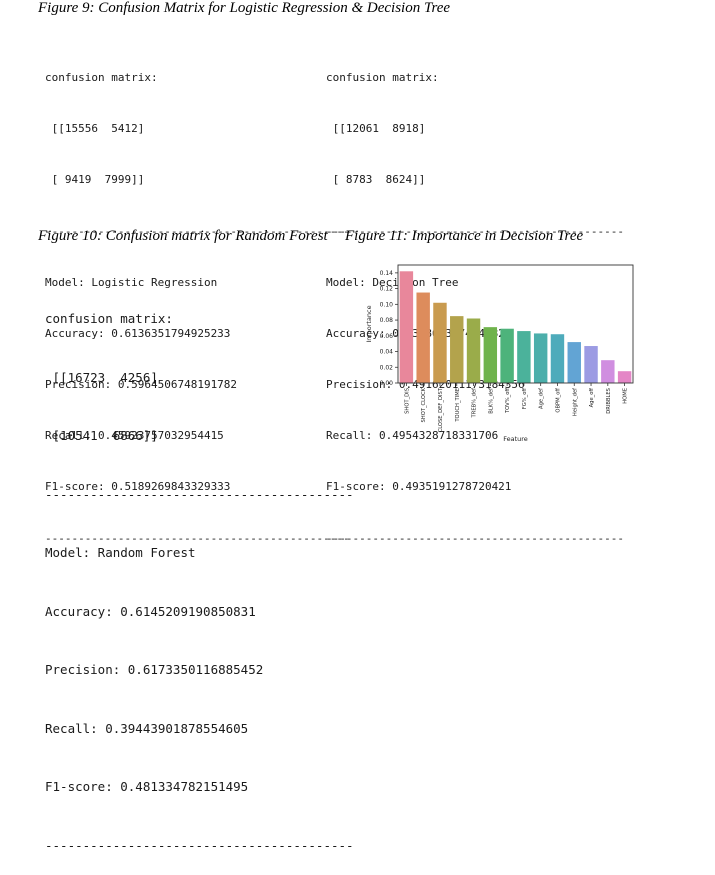  What do you see at coordinates (508, 401) in the screenshot?
I see `x-tick-label: TOV%_off` at bounding box center [508, 401].